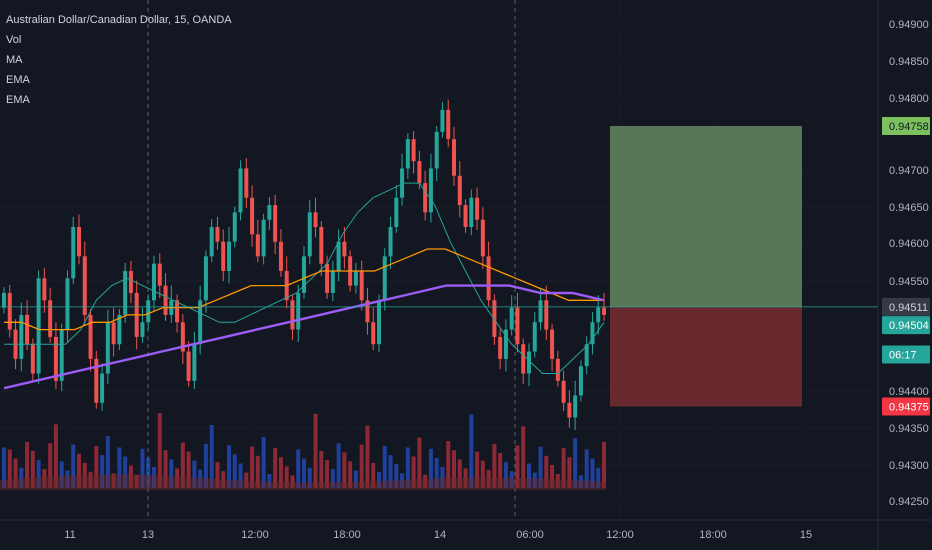 The height and width of the screenshot is (550, 932). What do you see at coordinates (347, 535) in the screenshot?
I see `x-tick-label: 18:00` at bounding box center [347, 535].